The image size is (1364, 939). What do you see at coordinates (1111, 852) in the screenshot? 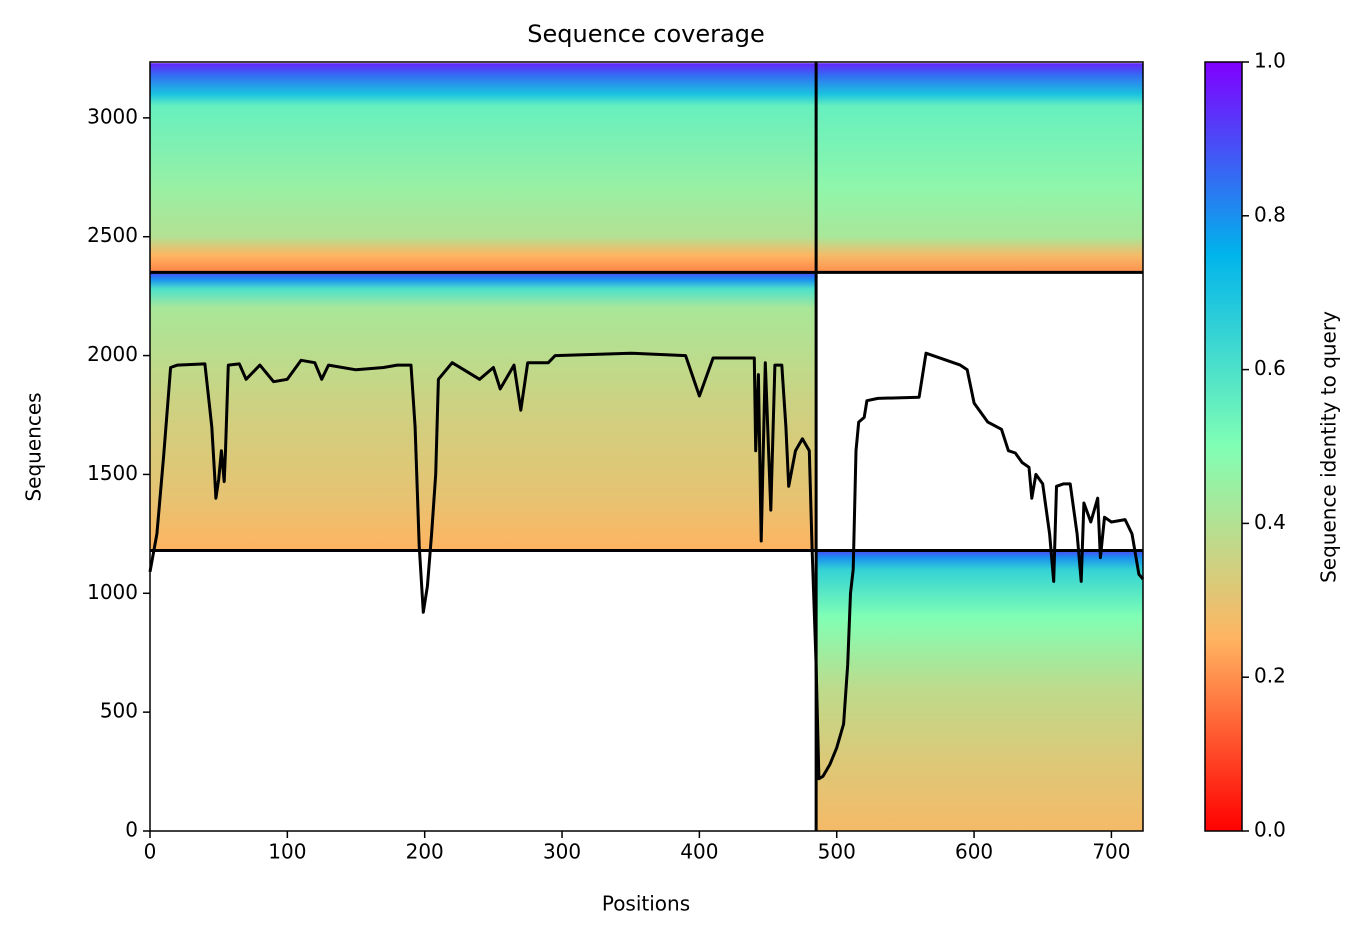
I see `x-tick-label: 700` at bounding box center [1111, 852].